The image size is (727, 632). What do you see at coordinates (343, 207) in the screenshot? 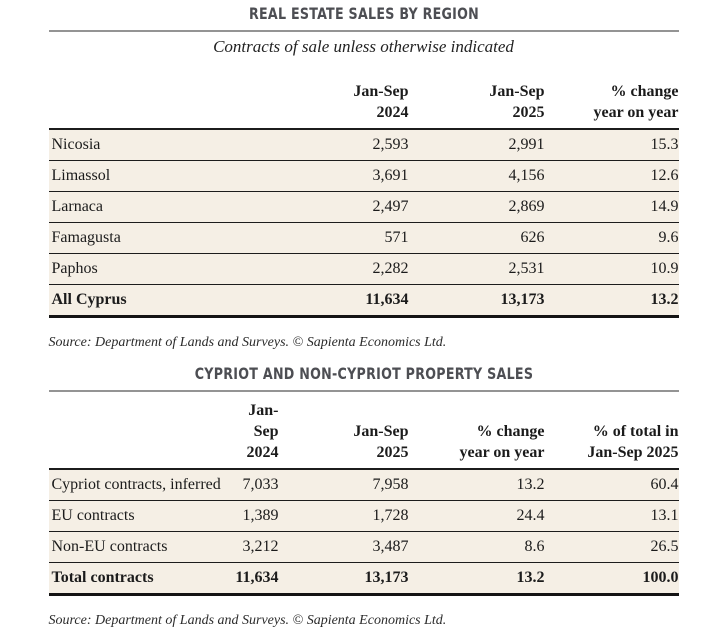
I see `value-2024: 2,497` at bounding box center [343, 207].